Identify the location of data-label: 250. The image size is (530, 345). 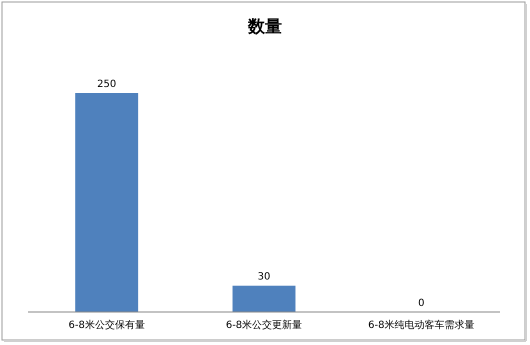
(106, 84).